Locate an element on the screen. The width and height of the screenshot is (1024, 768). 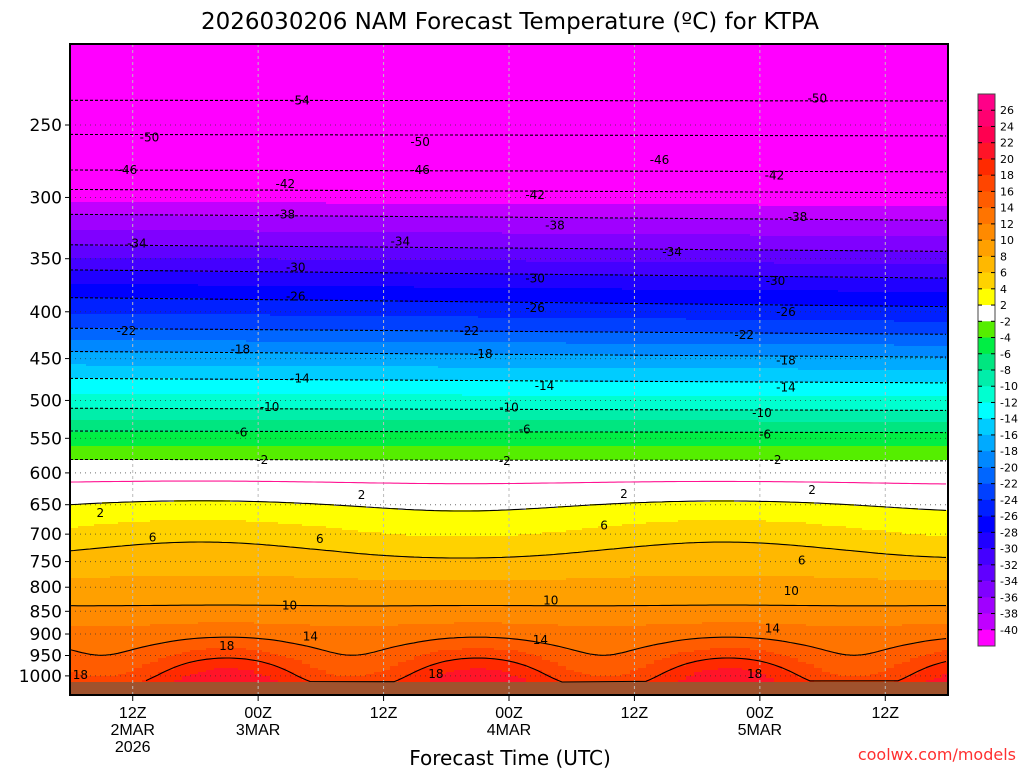
ground-fill is located at coordinates (362, 688).